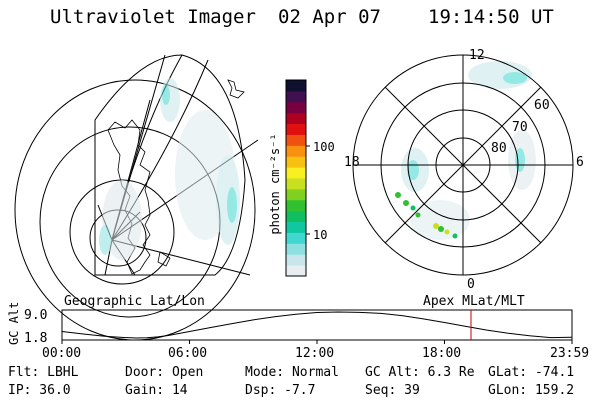 The width and height of the screenshot is (600, 400). Describe the element at coordinates (188, 353) in the screenshot. I see `time-tick-1: 06:00` at that location.